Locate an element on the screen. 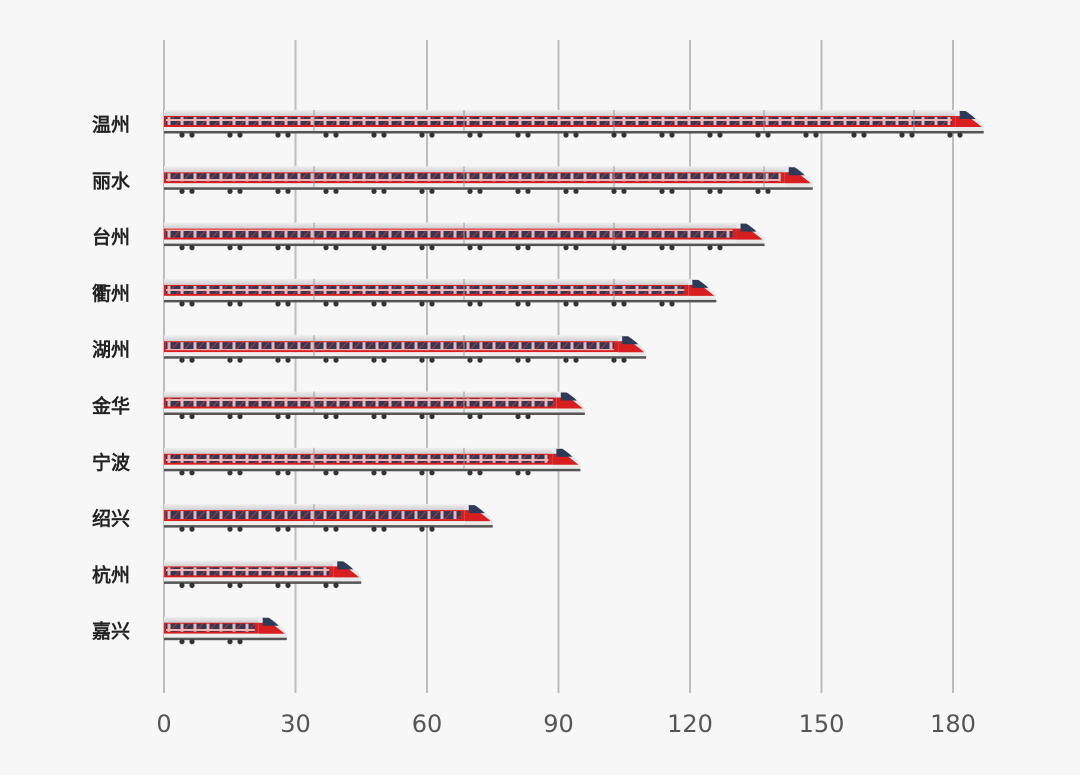  category-label: 杭州 is located at coordinates (111, 574).